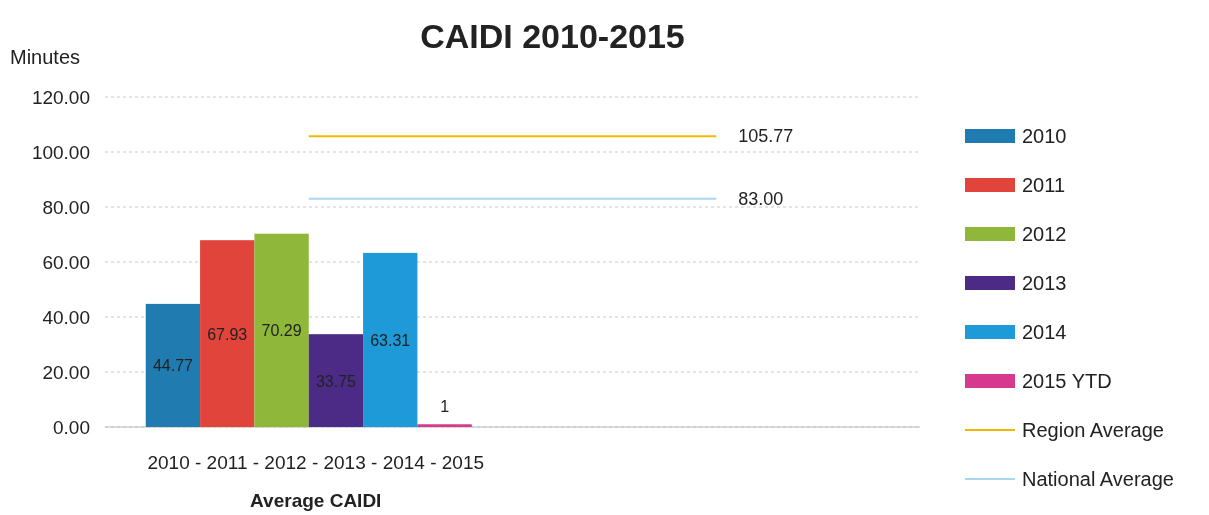  What do you see at coordinates (552, 36) in the screenshot?
I see `chart-title: CAIDI 2010-2015` at bounding box center [552, 36].